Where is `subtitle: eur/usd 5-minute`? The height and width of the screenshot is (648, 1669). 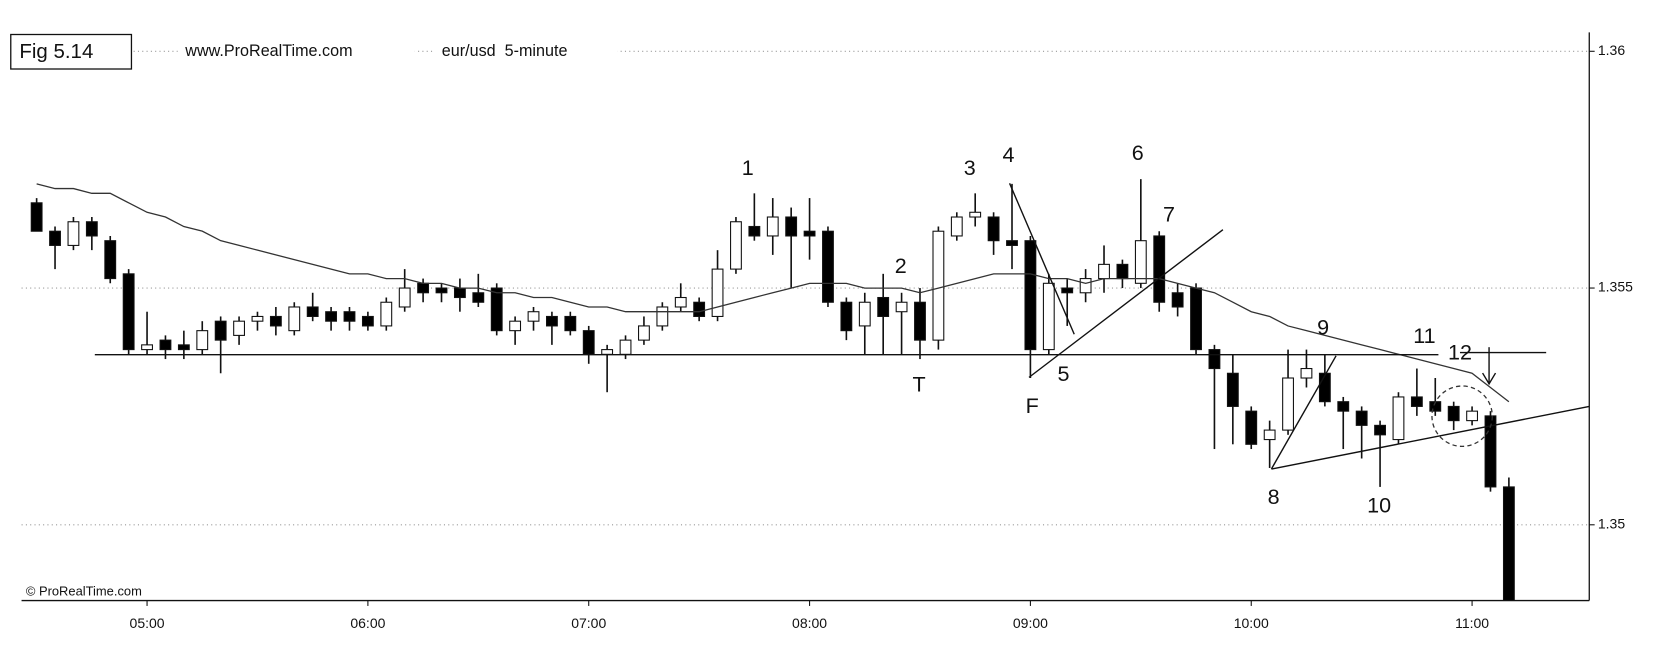 subtitle: eur/usd 5-minute is located at coordinates (505, 51).